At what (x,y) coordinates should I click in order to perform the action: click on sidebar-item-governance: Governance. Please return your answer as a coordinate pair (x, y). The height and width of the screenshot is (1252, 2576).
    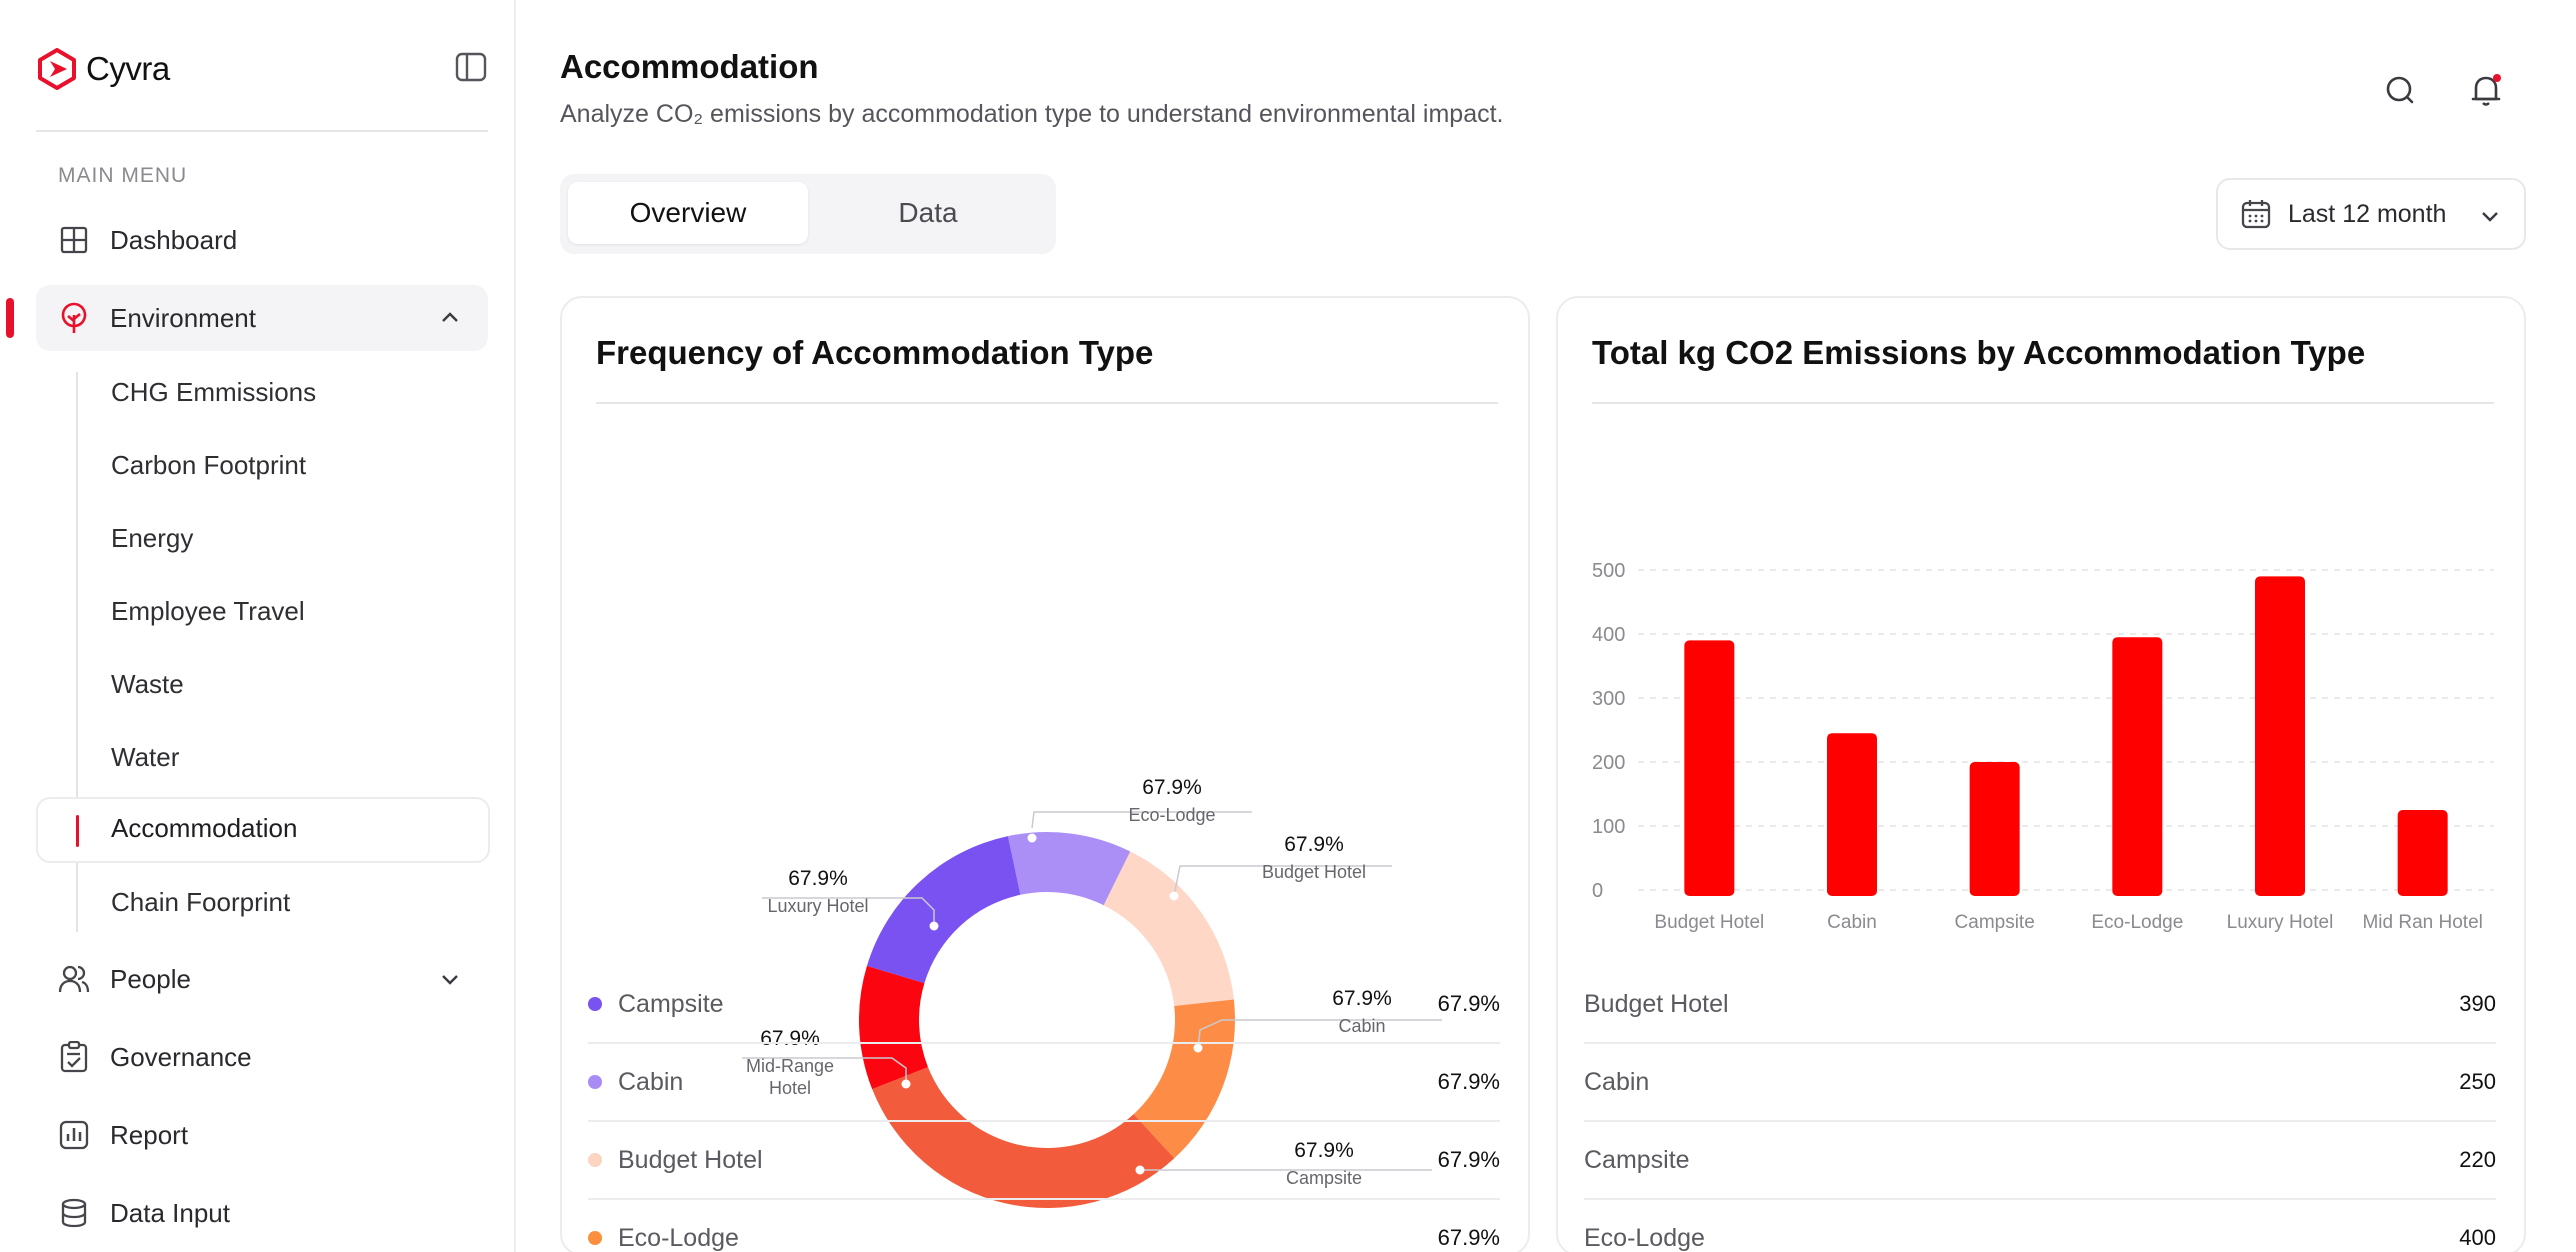
    Looking at the image, I should click on (262, 1057).